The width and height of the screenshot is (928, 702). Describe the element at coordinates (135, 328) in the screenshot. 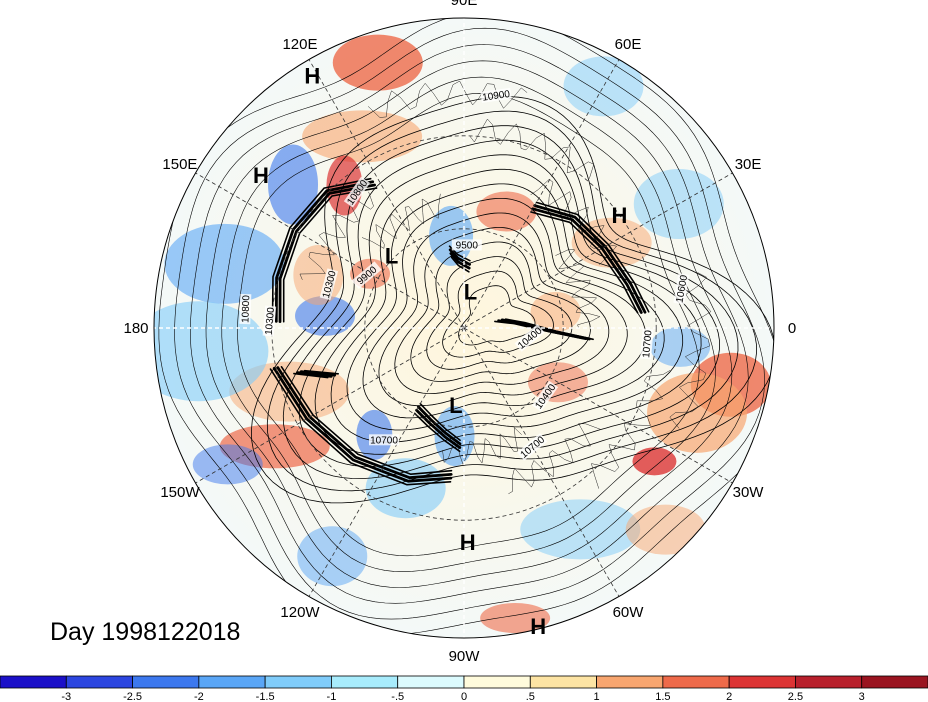

I see `longitude-label: 180` at that location.